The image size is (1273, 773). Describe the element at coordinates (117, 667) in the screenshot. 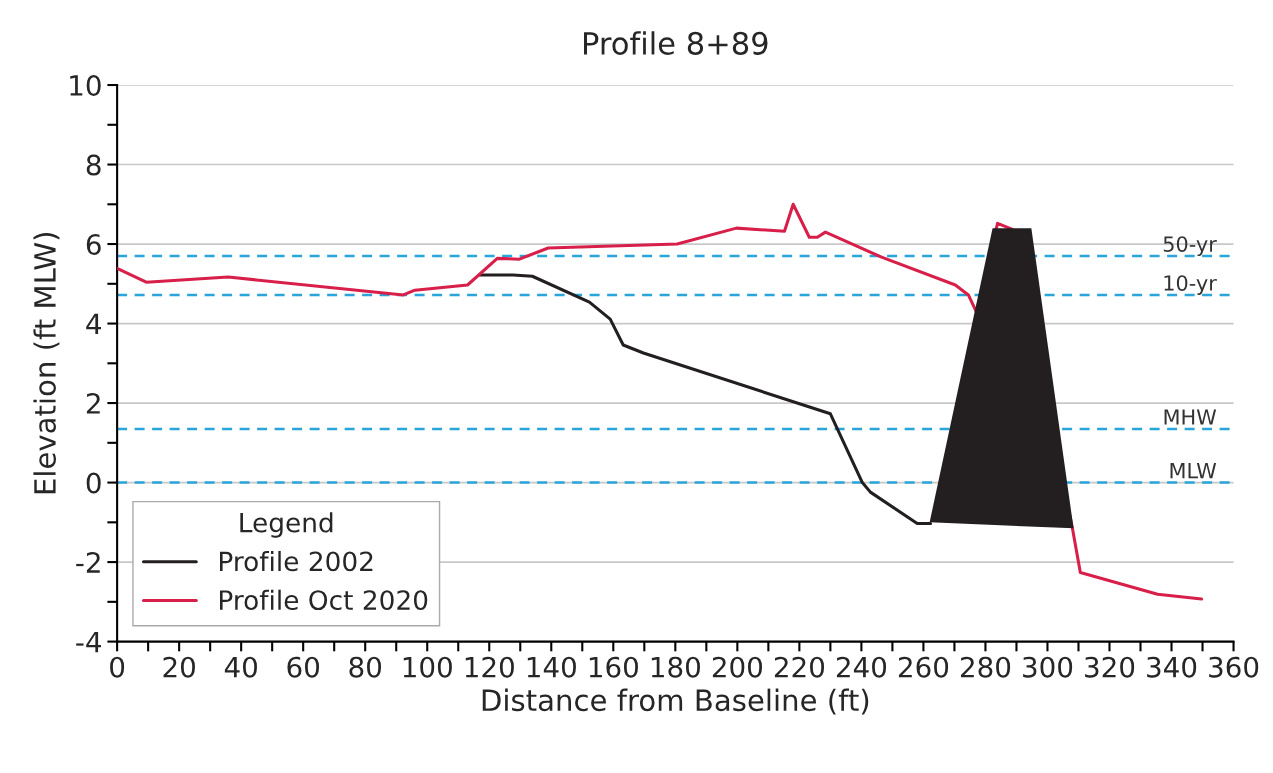

I see `x-tick-label: 0` at that location.